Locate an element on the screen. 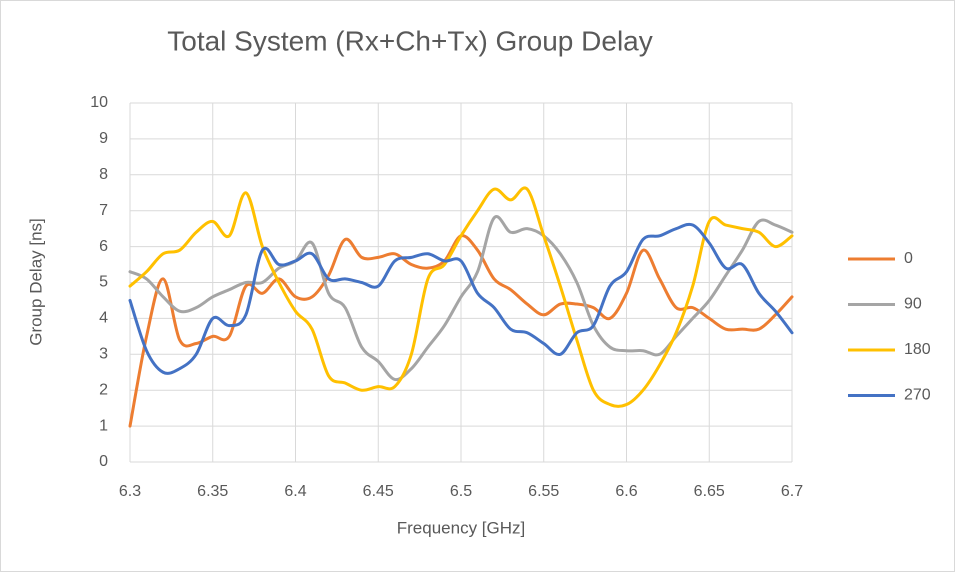  y-tick-label: 0 is located at coordinates (103, 461).